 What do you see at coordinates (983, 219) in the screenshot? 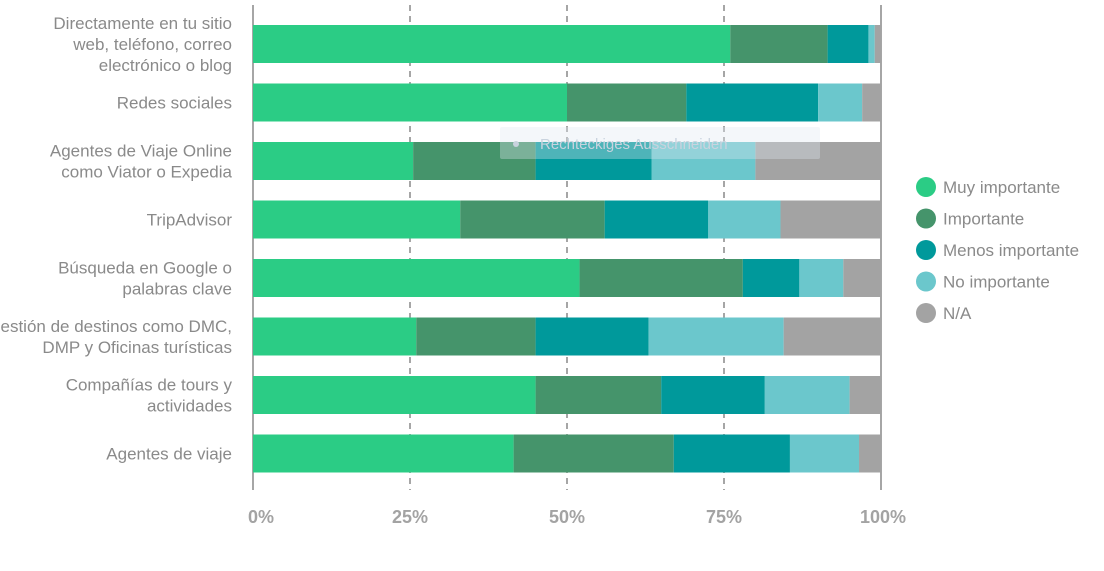
I see `legend-label: Importante` at bounding box center [983, 219].